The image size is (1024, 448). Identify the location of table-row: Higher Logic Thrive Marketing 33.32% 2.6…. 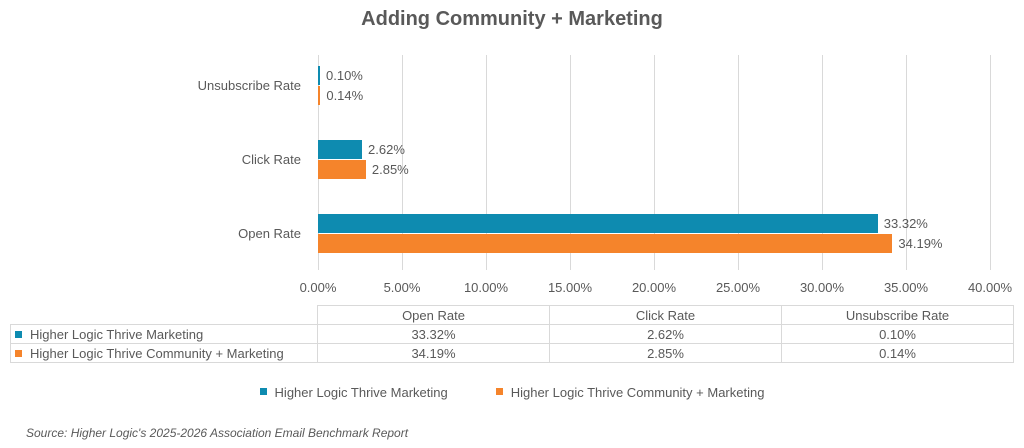
(512, 334).